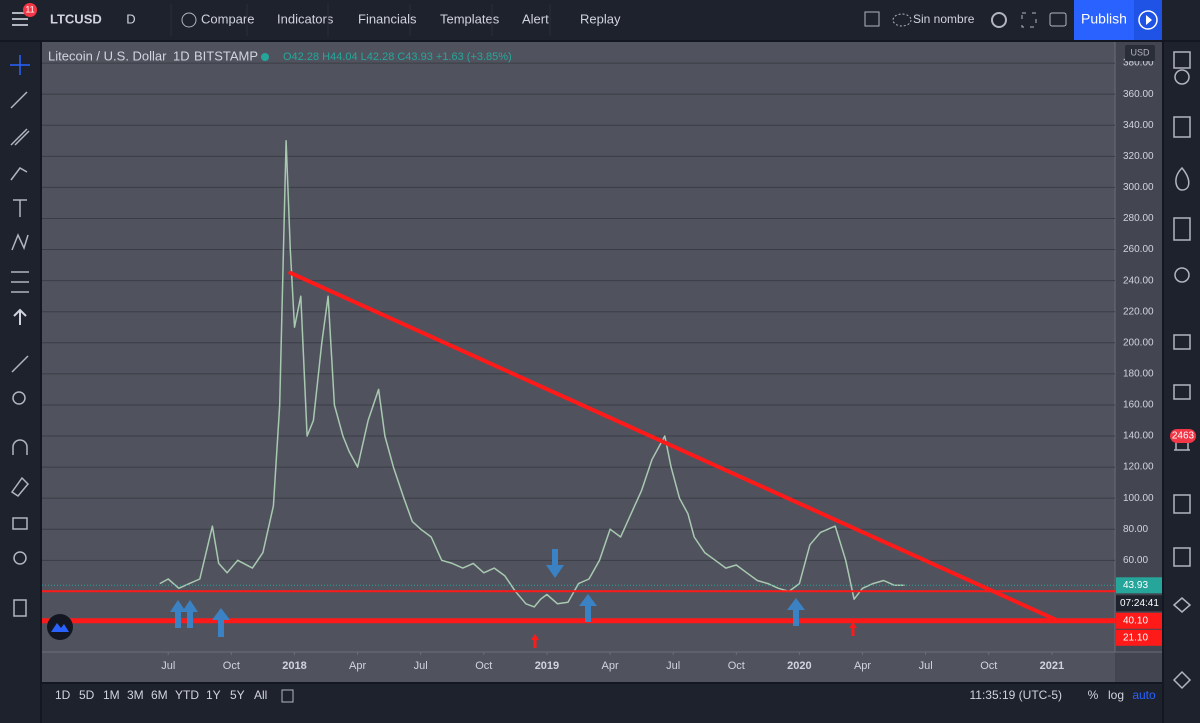 Image resolution: width=1200 pixels, height=723 pixels. What do you see at coordinates (107, 55) in the screenshot?
I see `legend-title: Litecoin / U.S. Dollar` at bounding box center [107, 55].